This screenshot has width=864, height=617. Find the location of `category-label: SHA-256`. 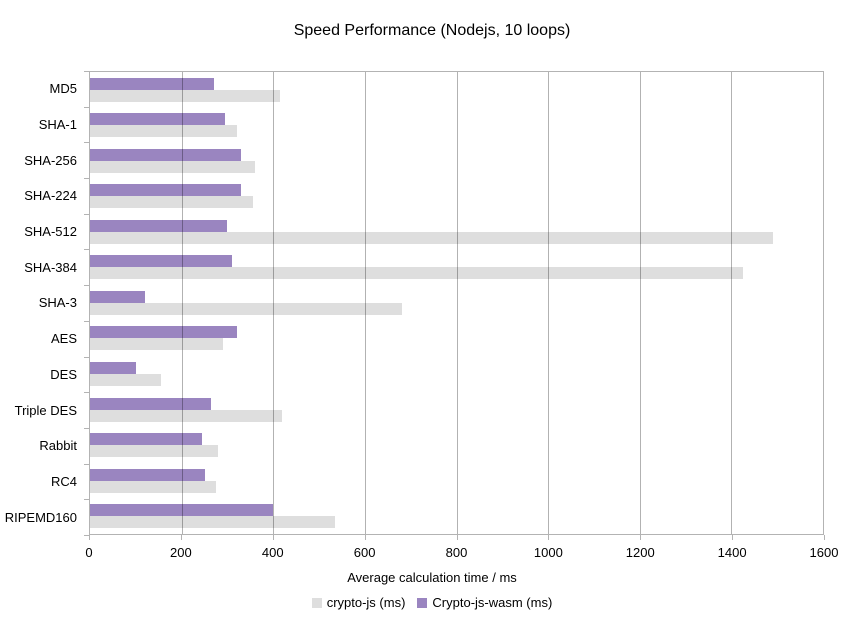

category-label: SHA-256 is located at coordinates (50, 160).